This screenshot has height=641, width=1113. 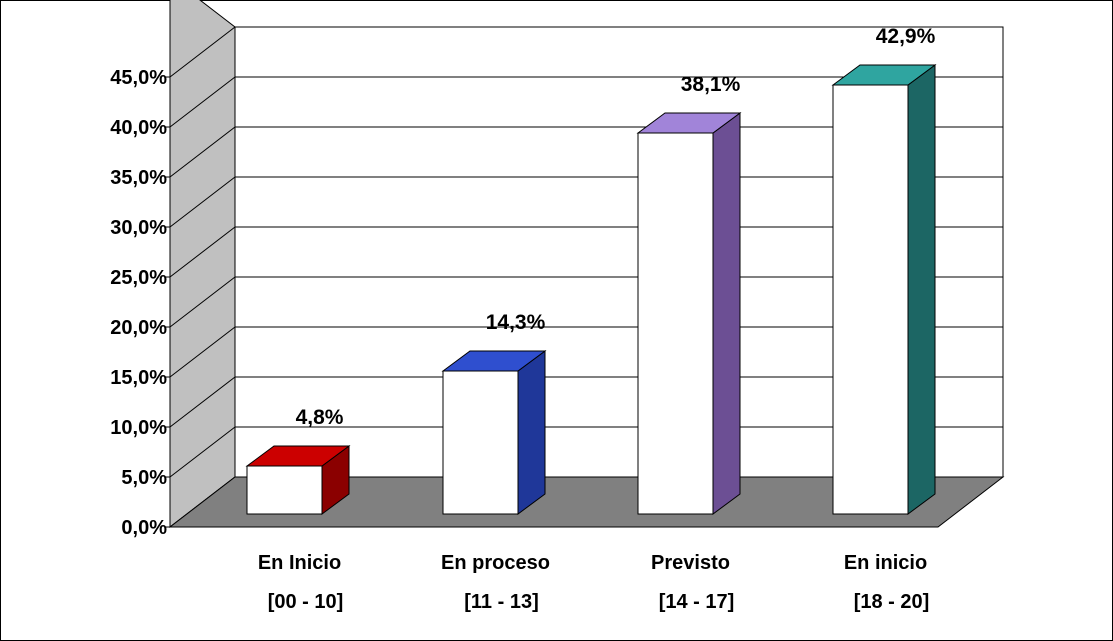 What do you see at coordinates (711, 84) in the screenshot?
I see `data-label: 38,1%` at bounding box center [711, 84].